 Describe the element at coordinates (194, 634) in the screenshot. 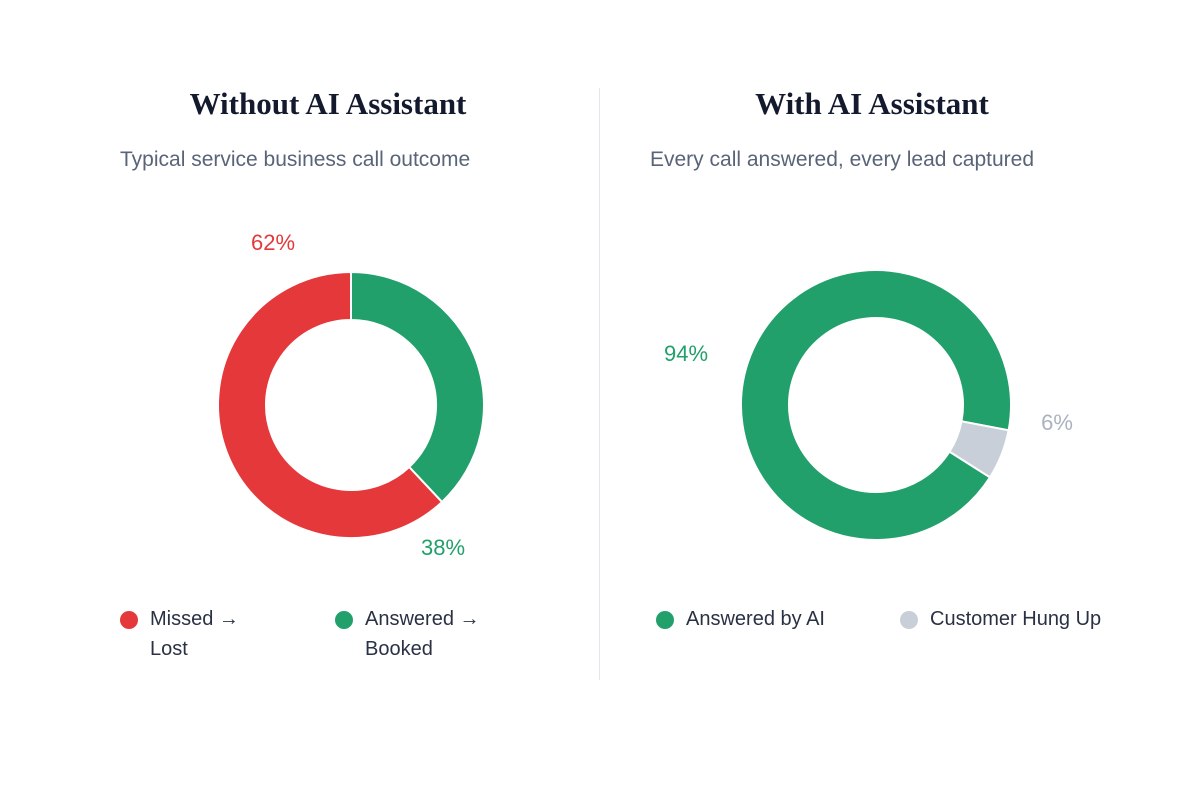

I see `legend-label: Missed → Lost` at that location.